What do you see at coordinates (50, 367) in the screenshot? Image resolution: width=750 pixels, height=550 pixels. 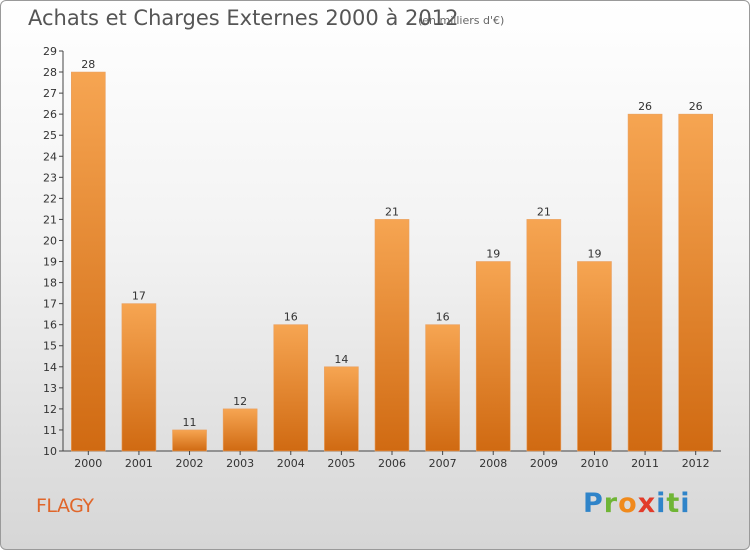 I see `y-tick-label: 14` at bounding box center [50, 367].